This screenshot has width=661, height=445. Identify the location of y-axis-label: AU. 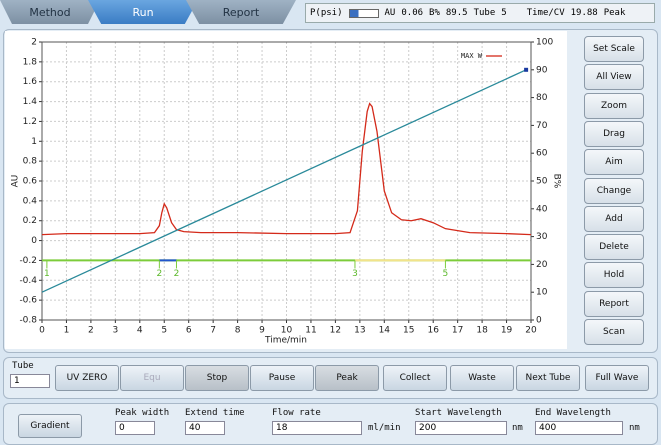
(16, 181).